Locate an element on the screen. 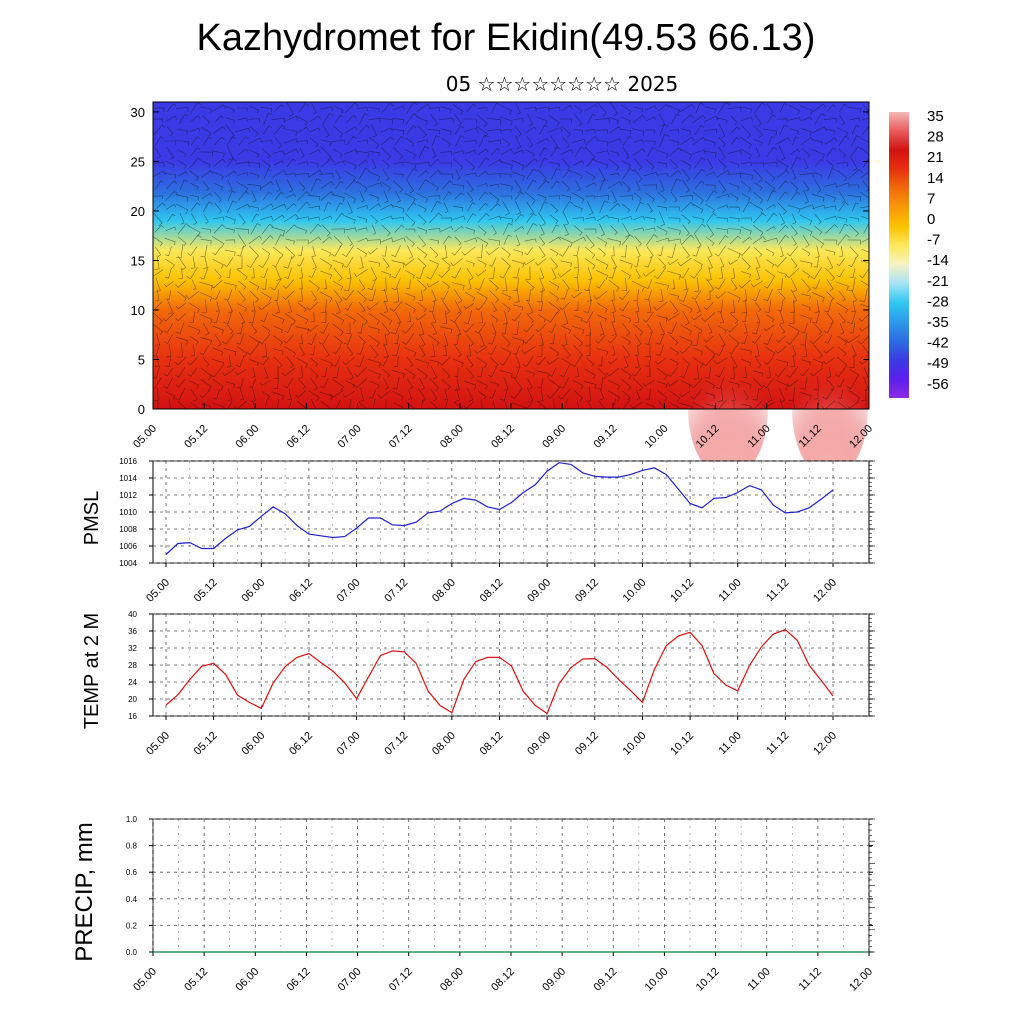 This screenshot has width=1024, height=1024. y-tick-label: 40 is located at coordinates (132, 614).